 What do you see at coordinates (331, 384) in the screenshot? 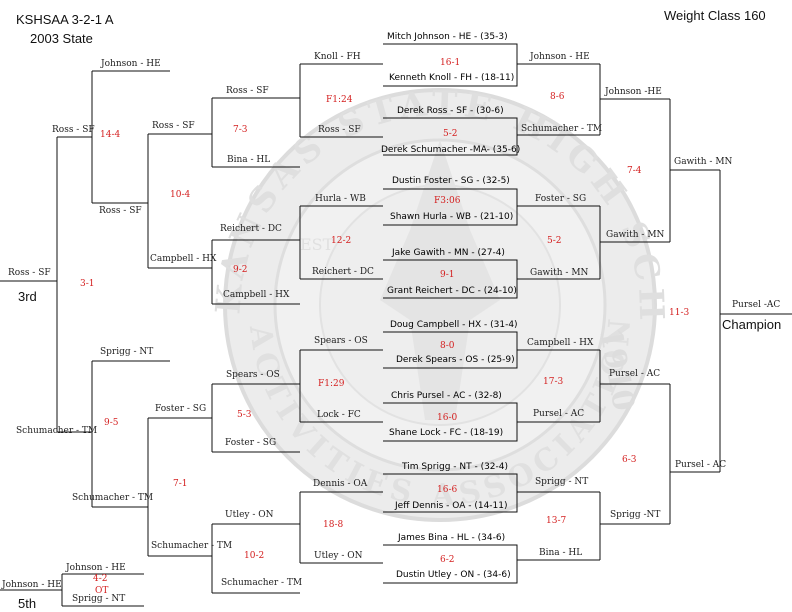
I see `match-score: F1:29` at bounding box center [331, 384].